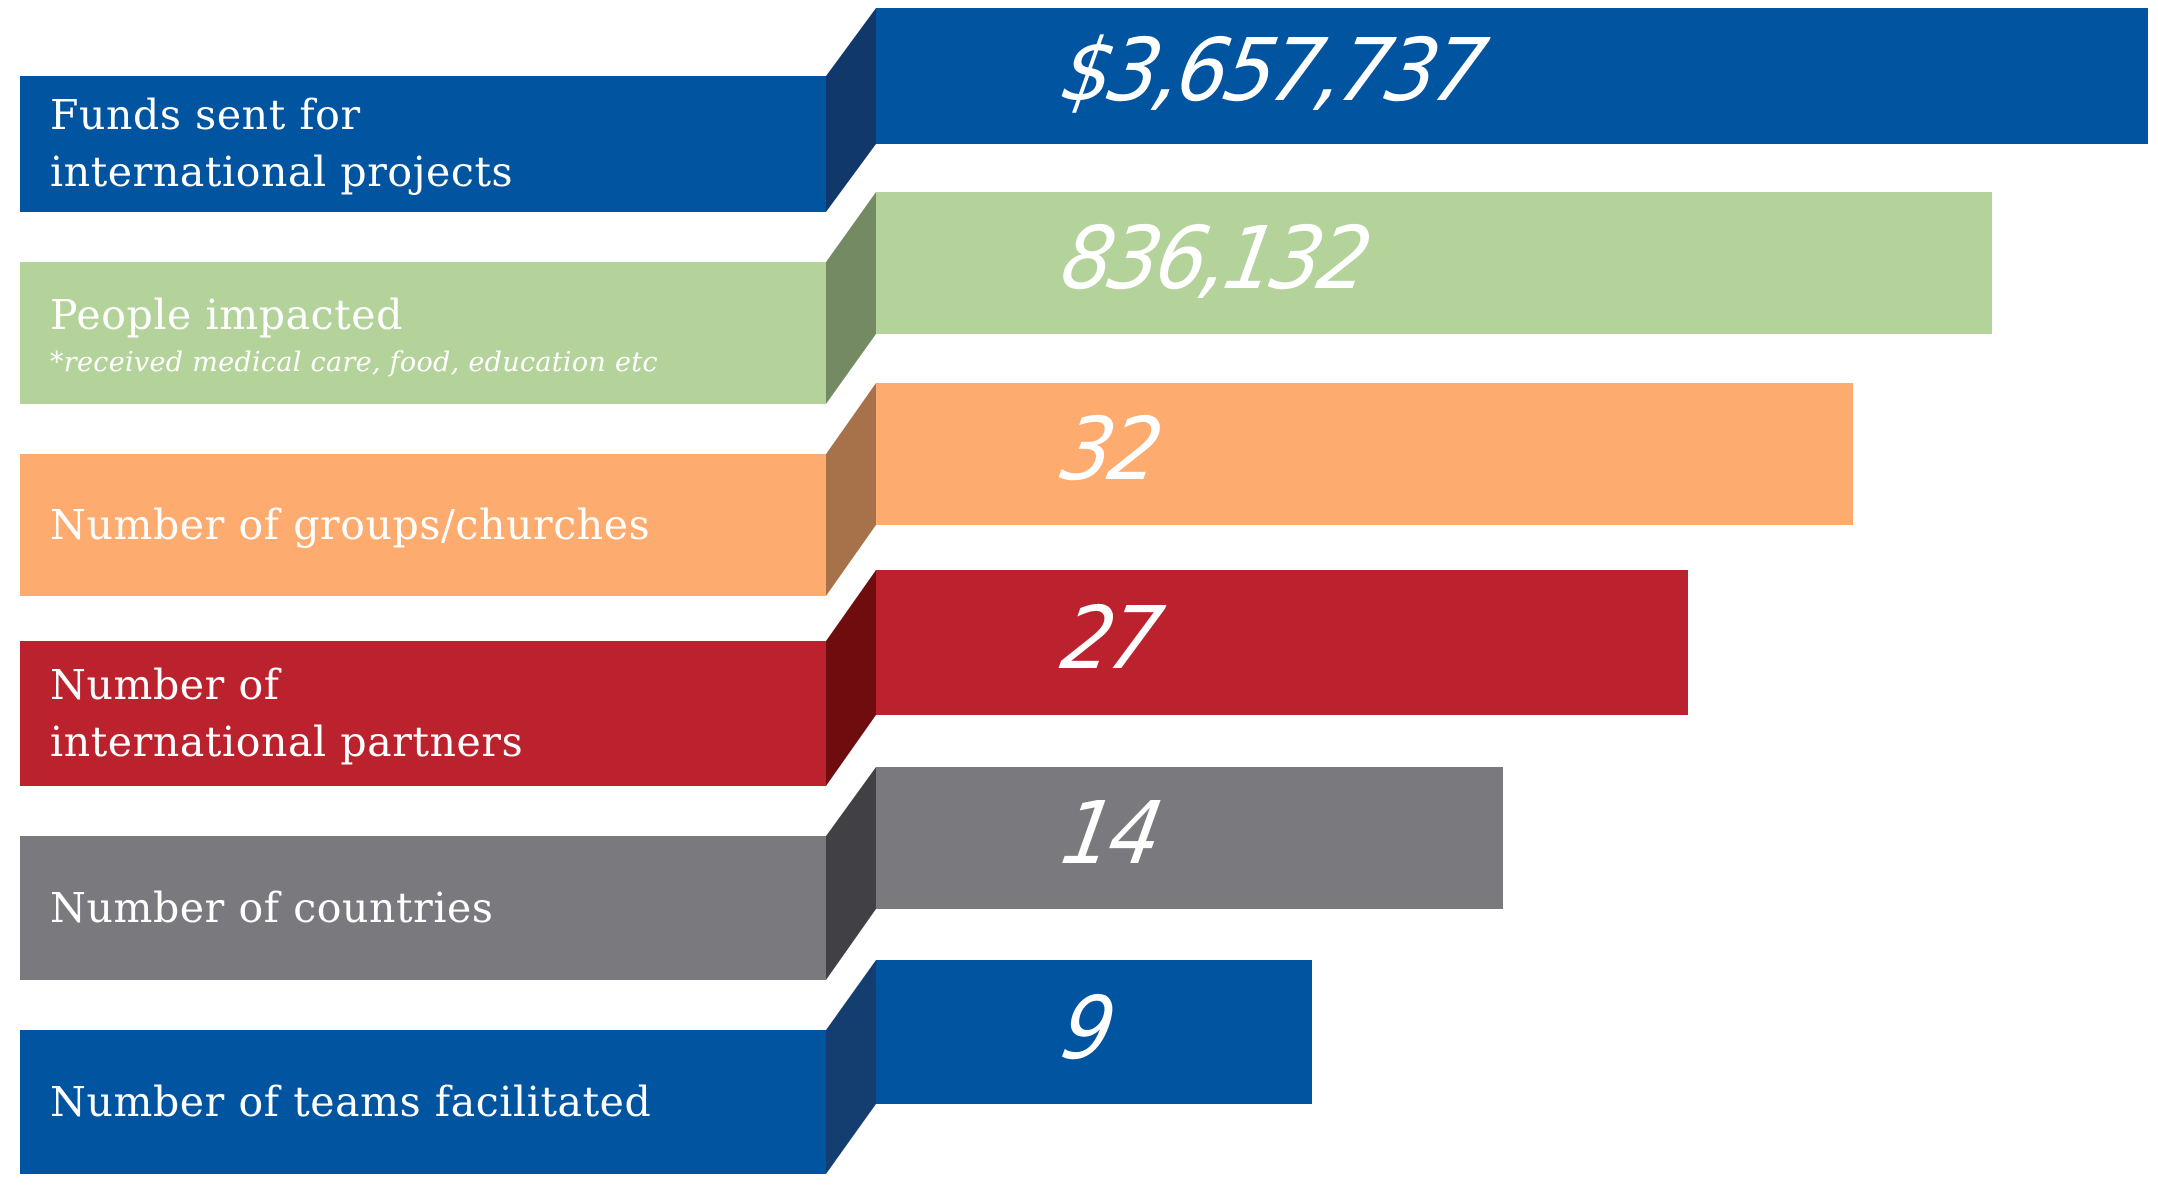 The width and height of the screenshot is (2158, 1188). I want to click on label-box: Number of groups/churches, so click(423, 525).